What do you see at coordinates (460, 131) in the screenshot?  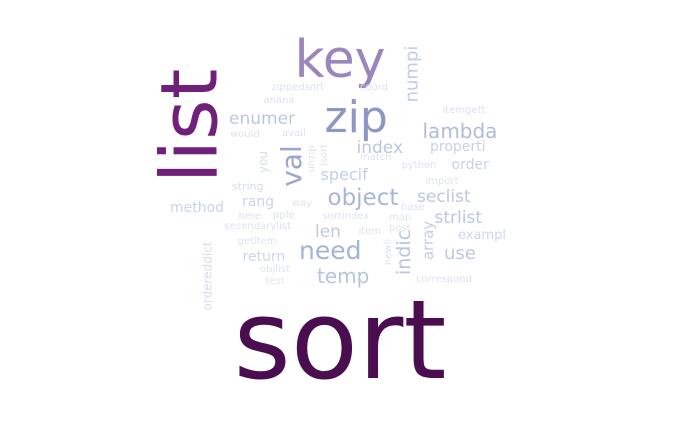 I see `word-lambda: lambda` at bounding box center [460, 131].